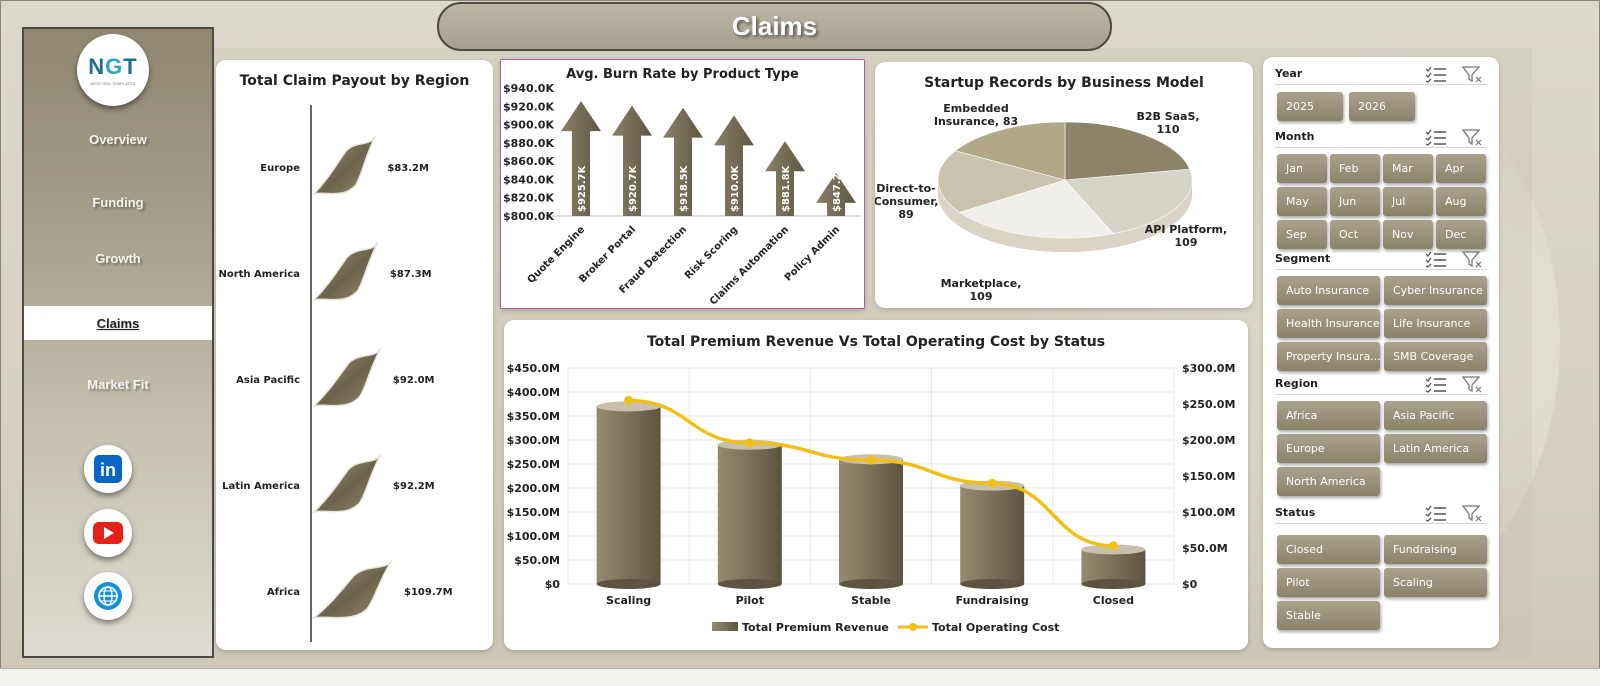 The height and width of the screenshot is (686, 1600). What do you see at coordinates (259, 274) in the screenshot?
I see `claim-payout-category-label: North America` at bounding box center [259, 274].